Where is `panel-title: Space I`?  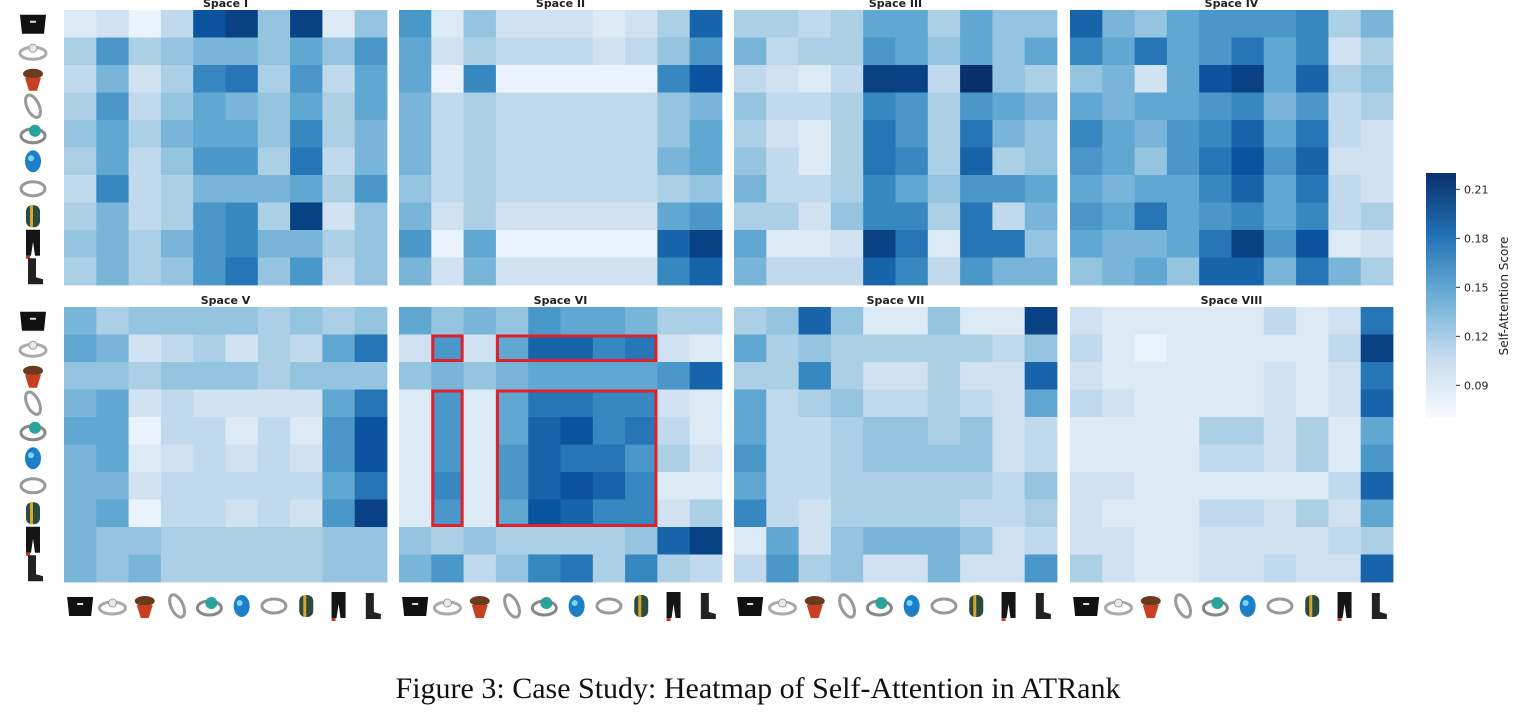
panel-title: Space I is located at coordinates (225, 5).